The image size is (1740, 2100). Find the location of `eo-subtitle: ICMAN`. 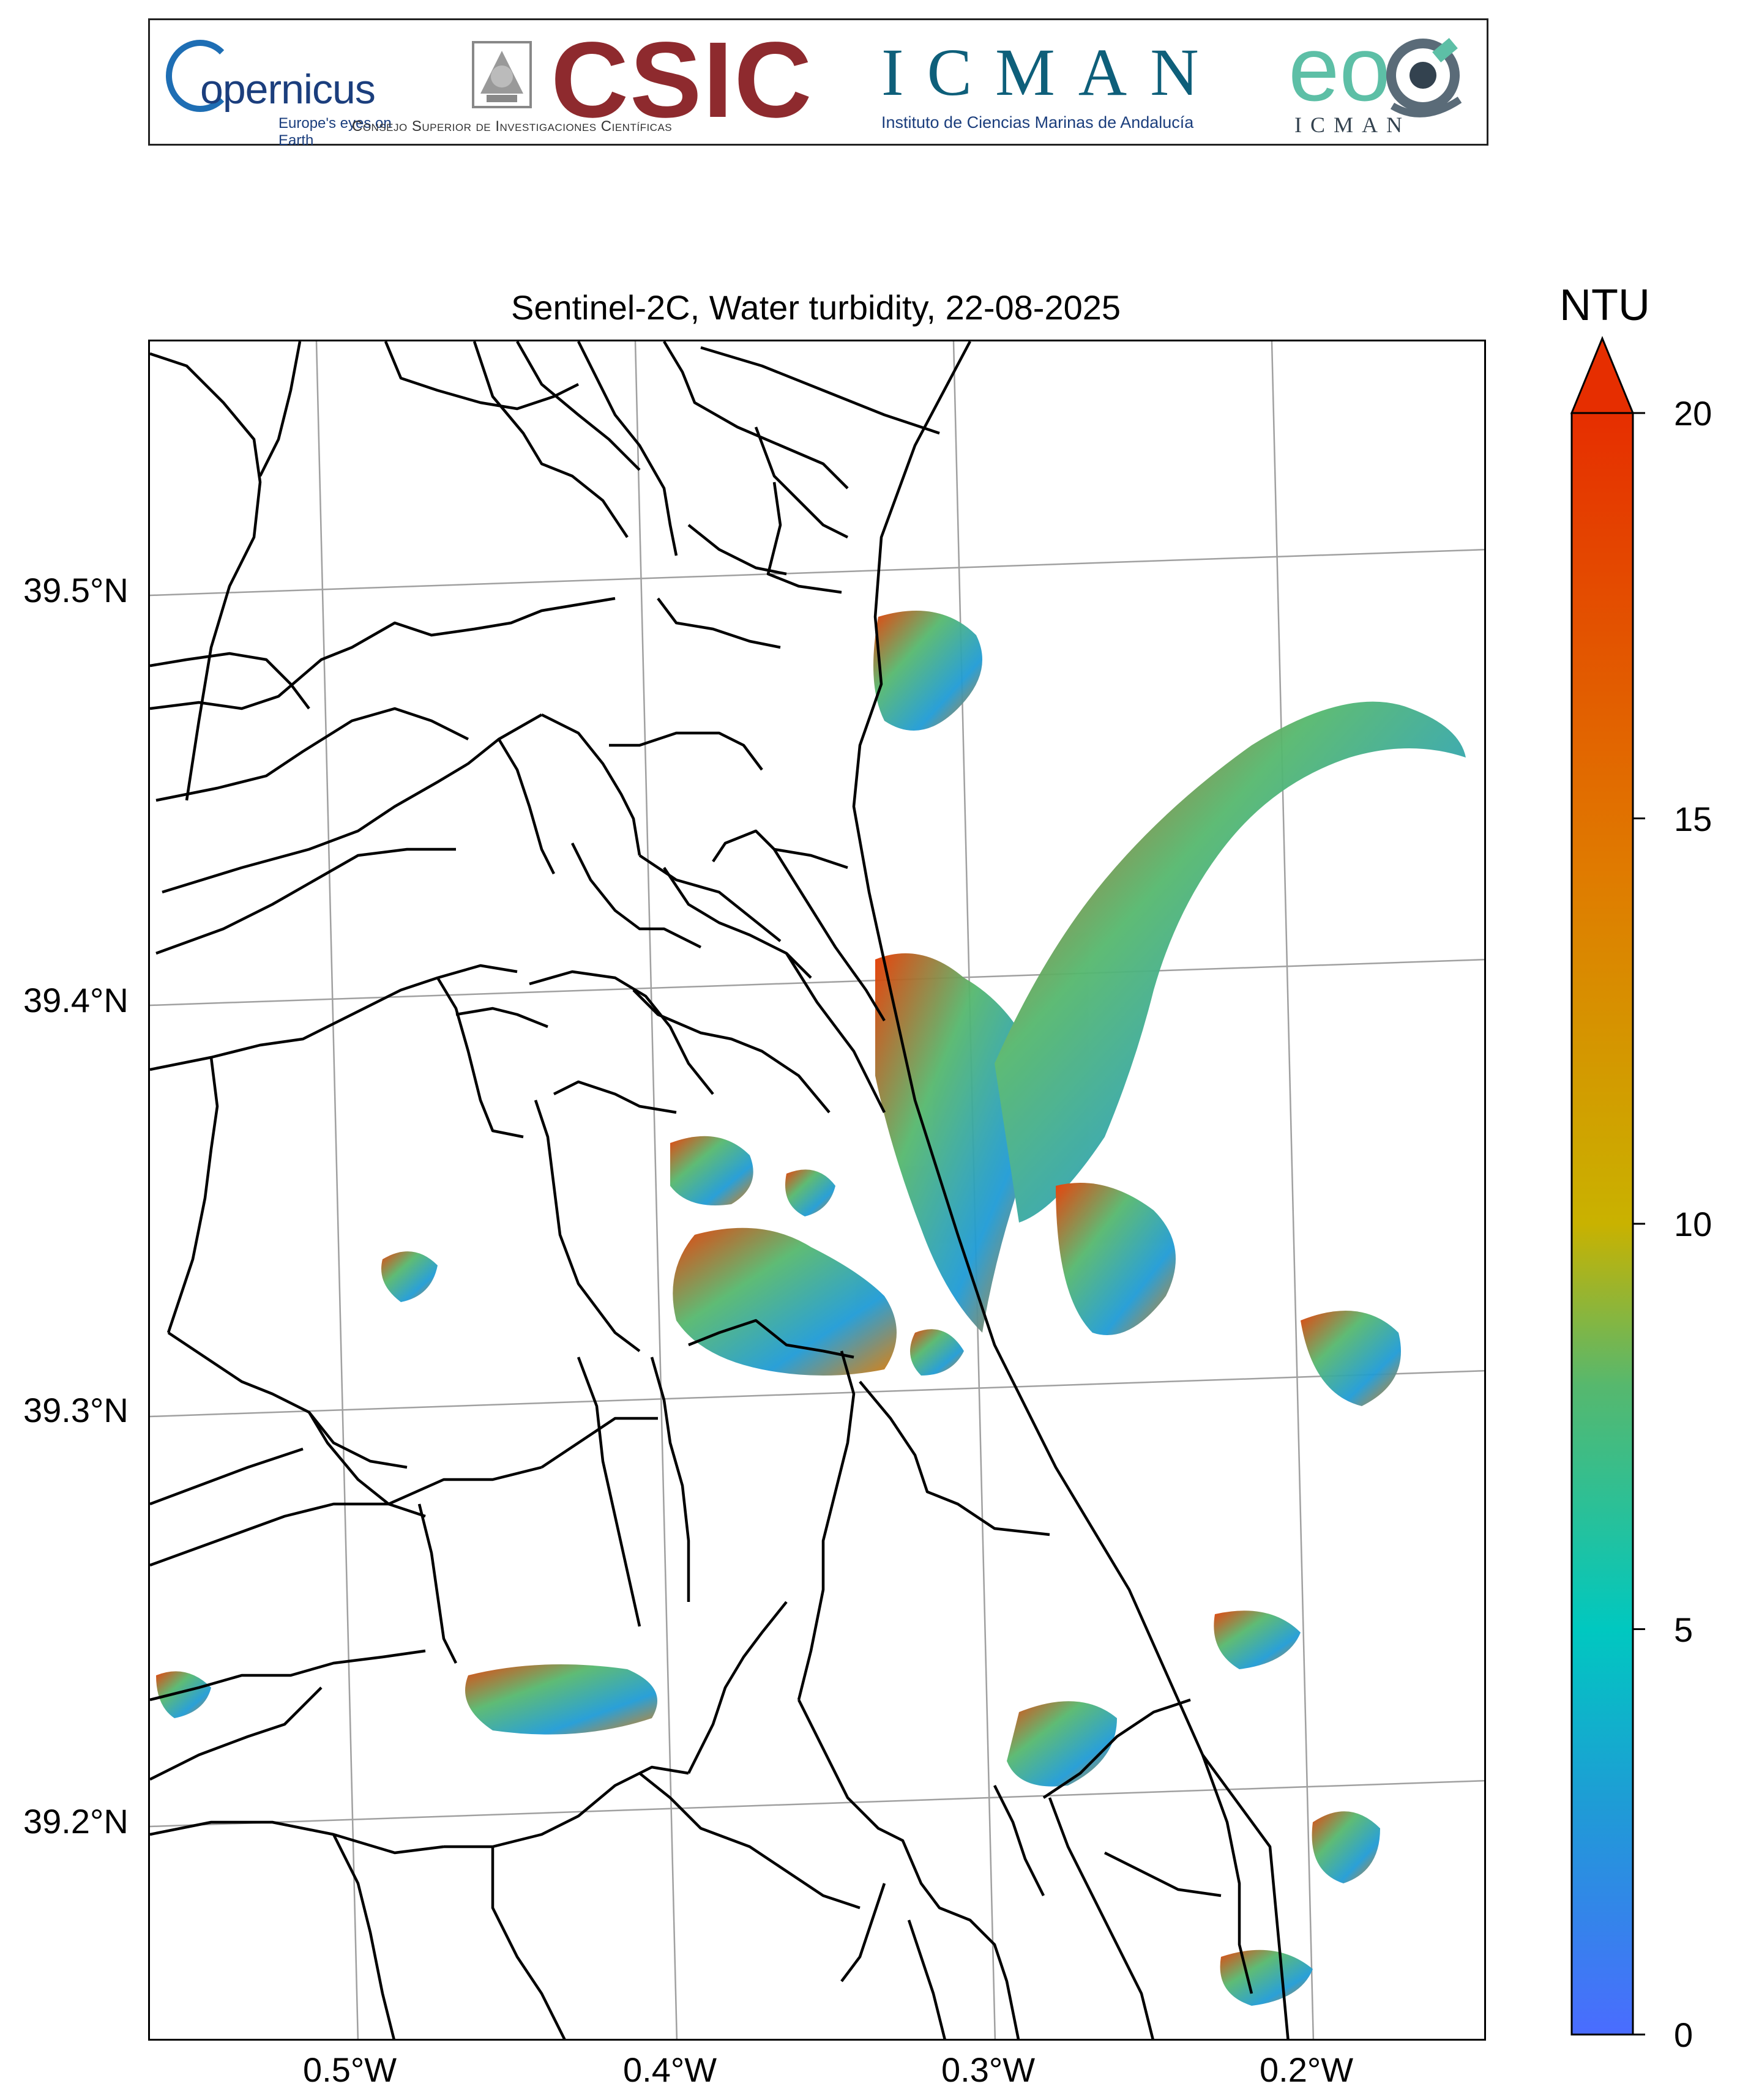

eo-subtitle: ICMAN is located at coordinates (1352, 125).